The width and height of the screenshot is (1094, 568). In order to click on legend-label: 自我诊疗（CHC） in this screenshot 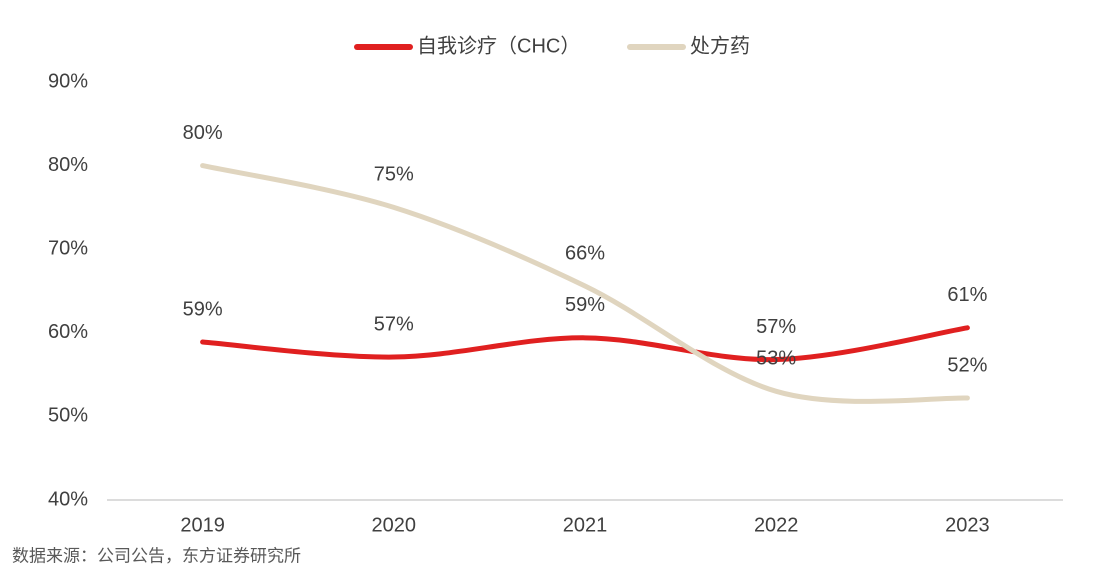, I will do `click(498, 45)`.